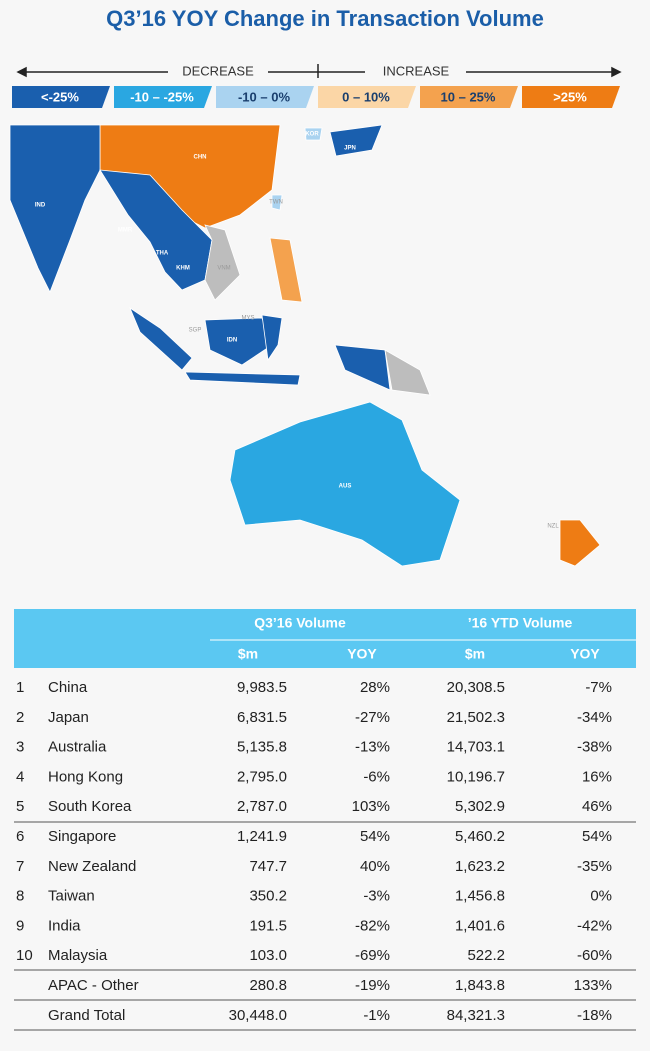  I want to click on cell: -7%, so click(598, 687).